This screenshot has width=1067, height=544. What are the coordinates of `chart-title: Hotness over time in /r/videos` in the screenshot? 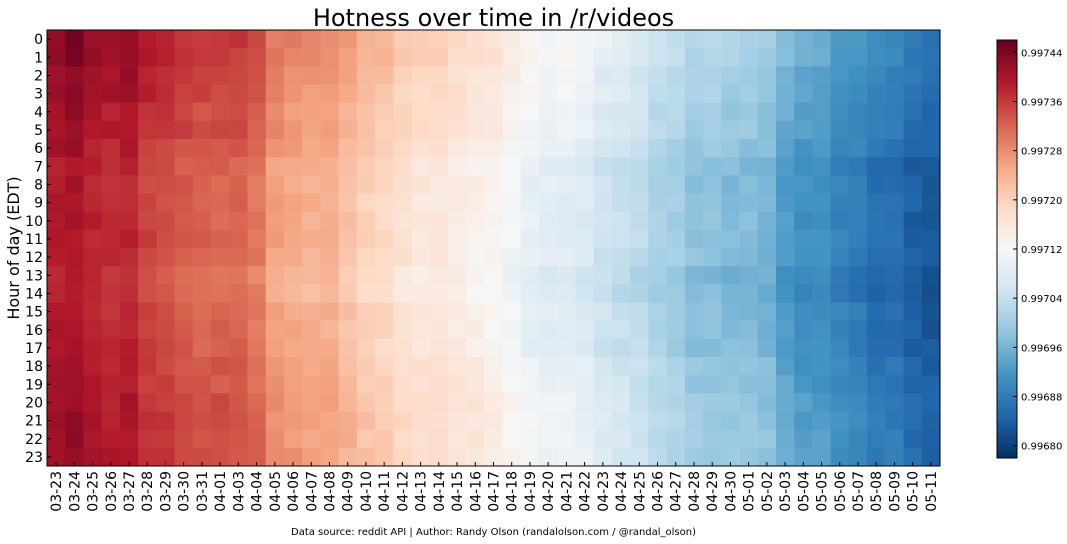 It's located at (493, 18).